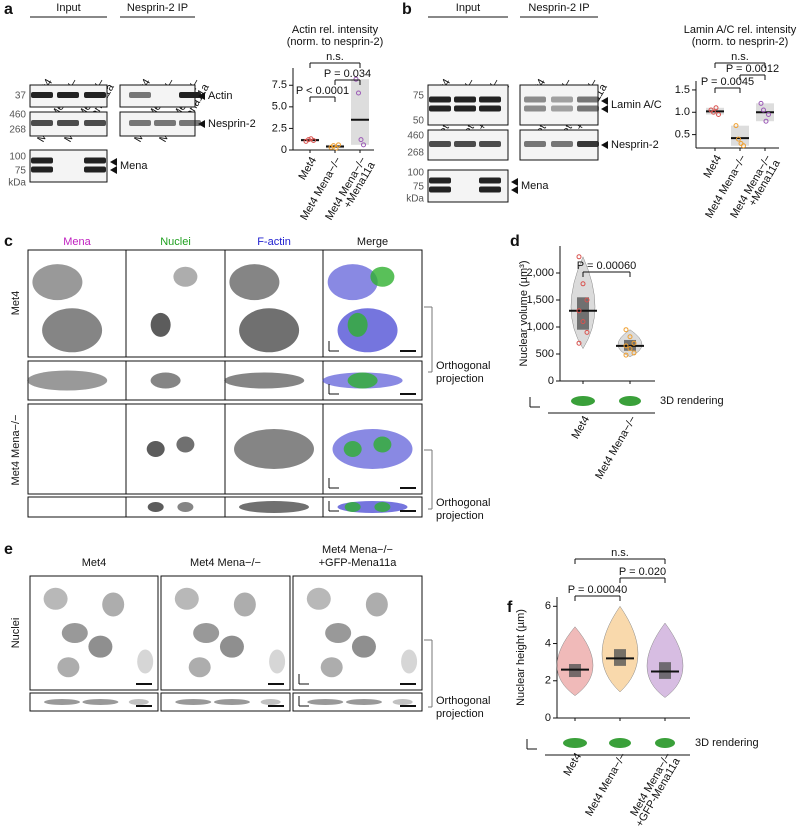 This screenshot has height=828, width=800. Describe the element at coordinates (642, 572) in the screenshot. I see `comparison-label: P = 0.020` at that location.